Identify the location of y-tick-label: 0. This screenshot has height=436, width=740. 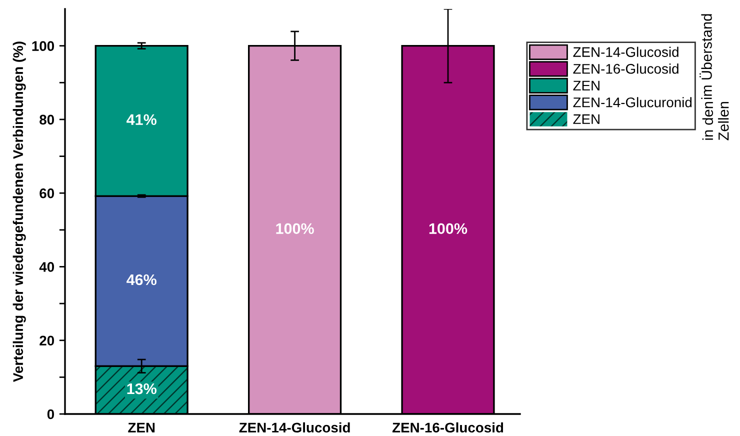
(50, 414).